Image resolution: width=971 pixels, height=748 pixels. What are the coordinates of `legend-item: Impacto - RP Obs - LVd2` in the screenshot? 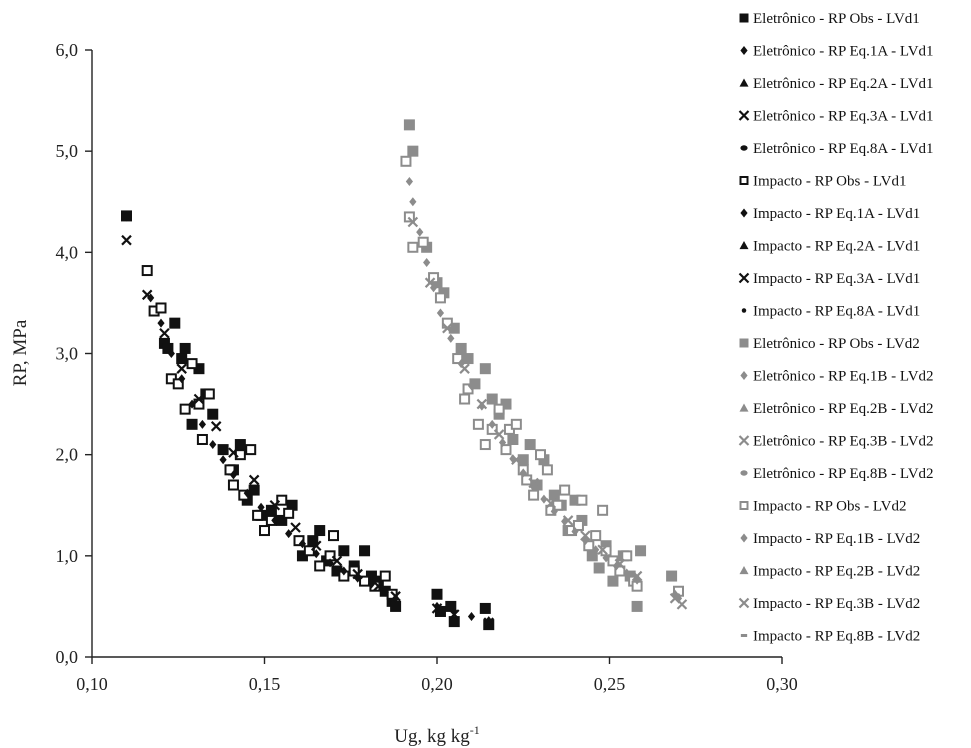 It's located at (822, 507).